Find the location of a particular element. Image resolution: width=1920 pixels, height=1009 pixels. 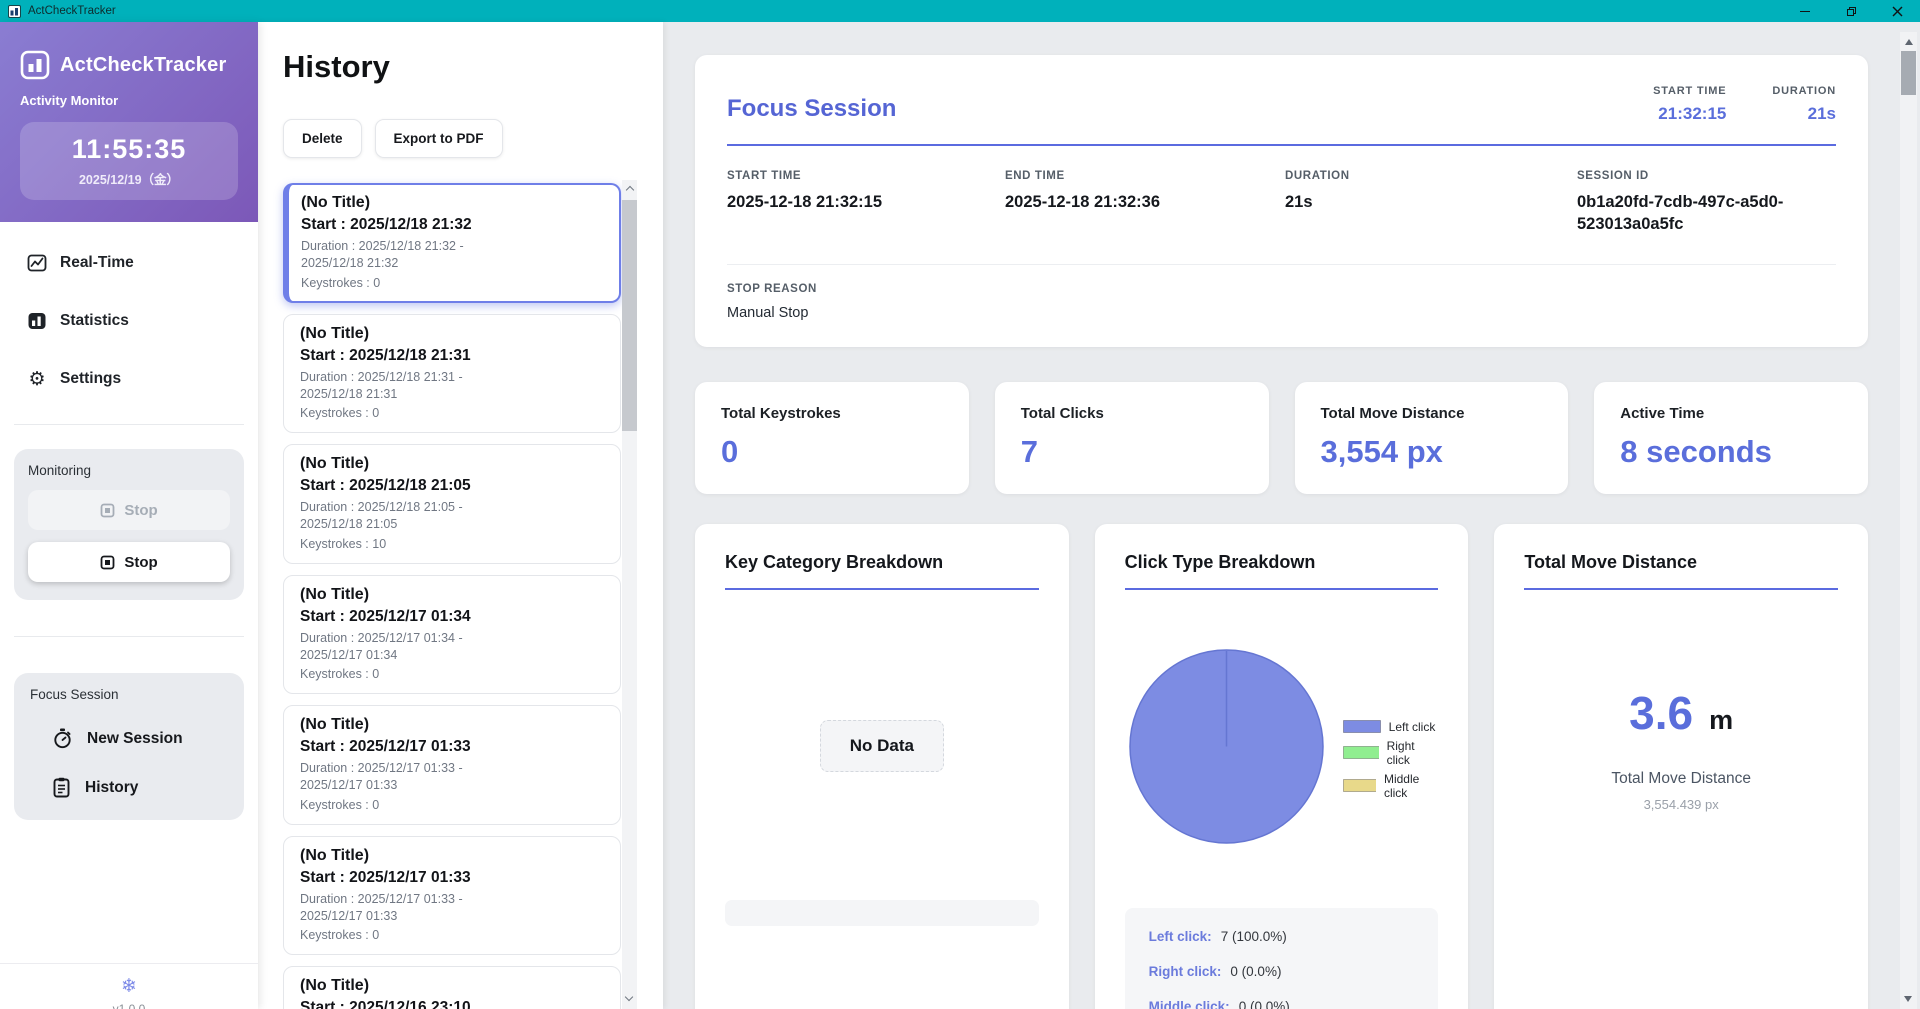

session-start: Start : 2025/12/16 23:10 is located at coordinates (385, 1004).